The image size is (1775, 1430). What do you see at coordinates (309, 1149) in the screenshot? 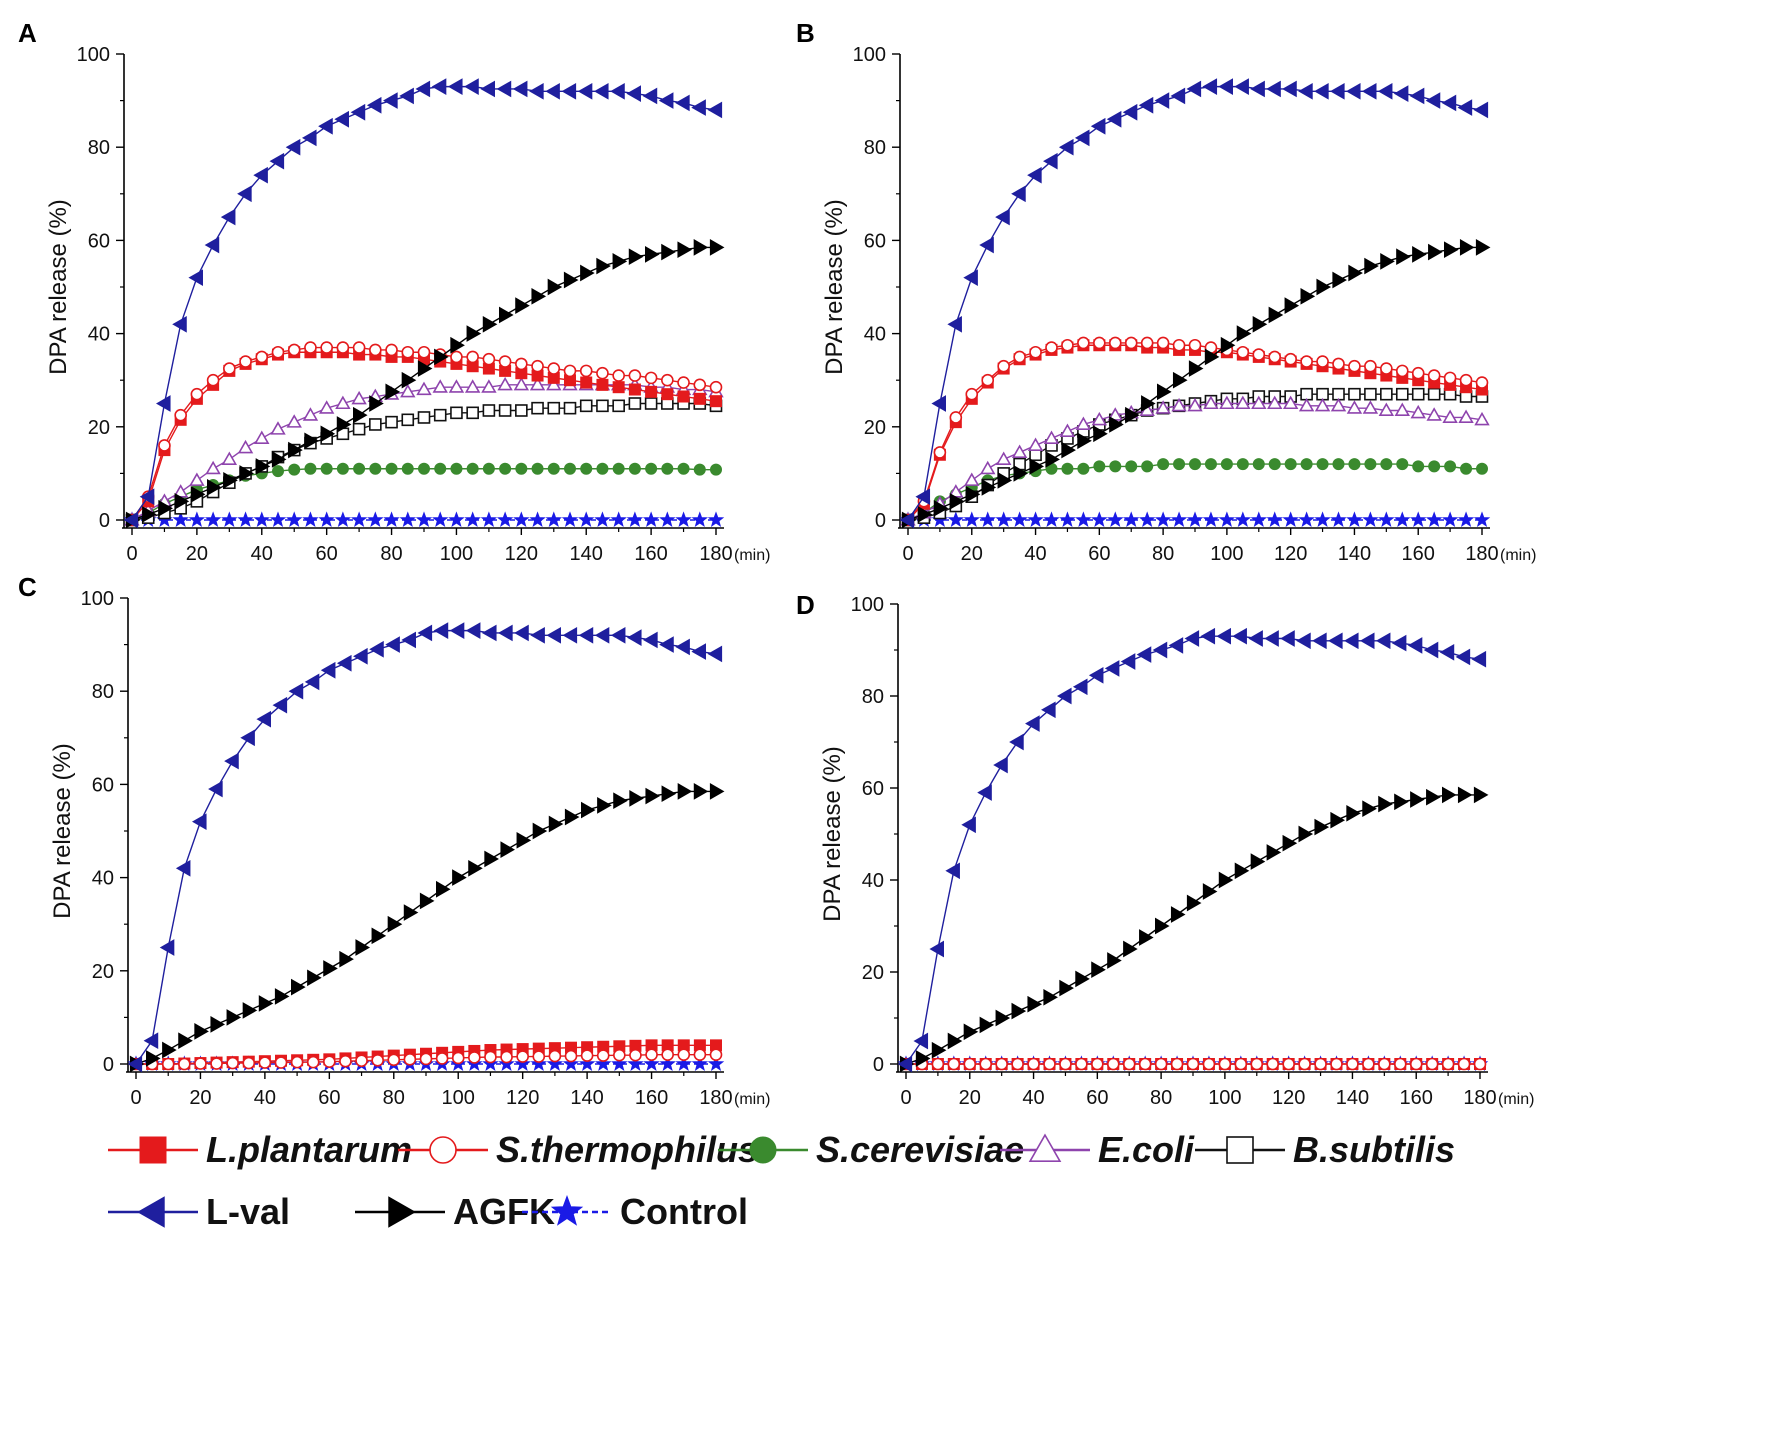
I see `legend-label-lp: L.plantarum` at bounding box center [309, 1149].